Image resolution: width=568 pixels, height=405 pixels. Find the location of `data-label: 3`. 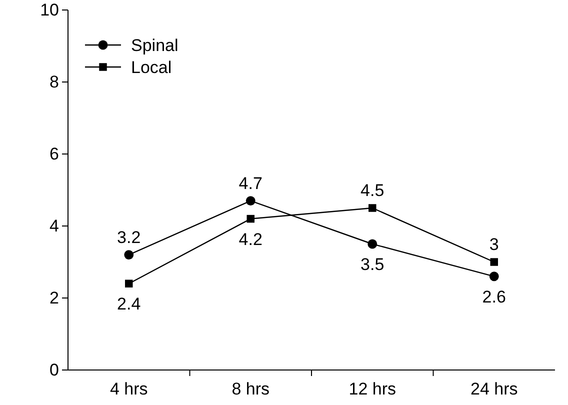

data-label: 3 is located at coordinates (494, 244).